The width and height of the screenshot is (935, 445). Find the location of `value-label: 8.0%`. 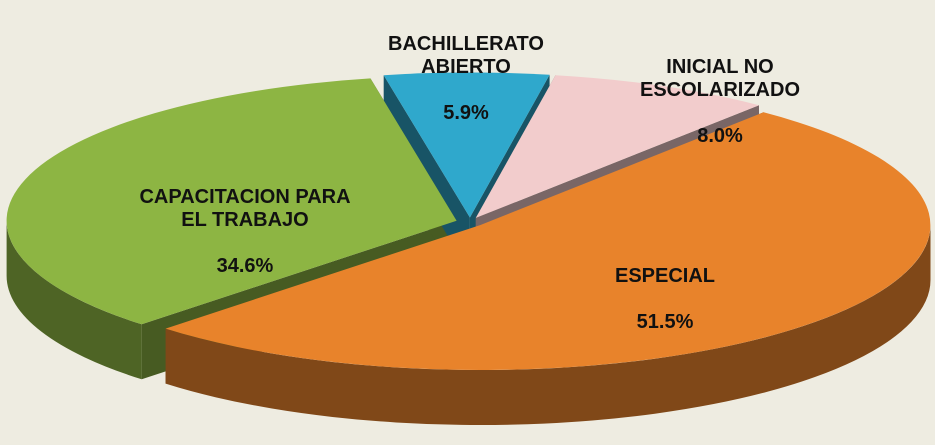

value-label: 8.0% is located at coordinates (720, 136).